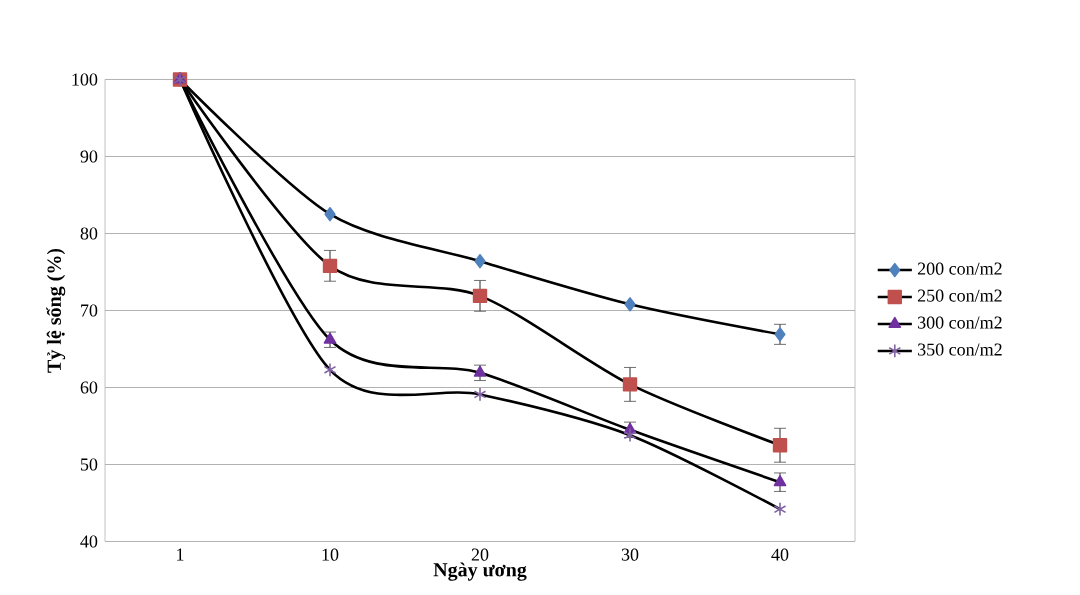 The width and height of the screenshot is (1080, 595). I want to click on legend-label: 200 con/m2, so click(959, 268).